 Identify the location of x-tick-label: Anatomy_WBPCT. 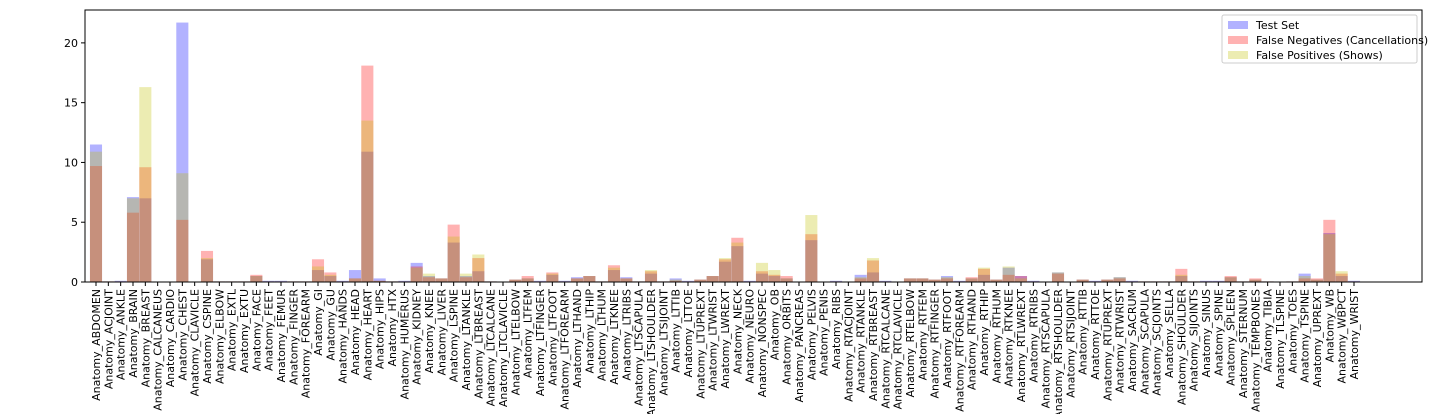
(1342, 336).